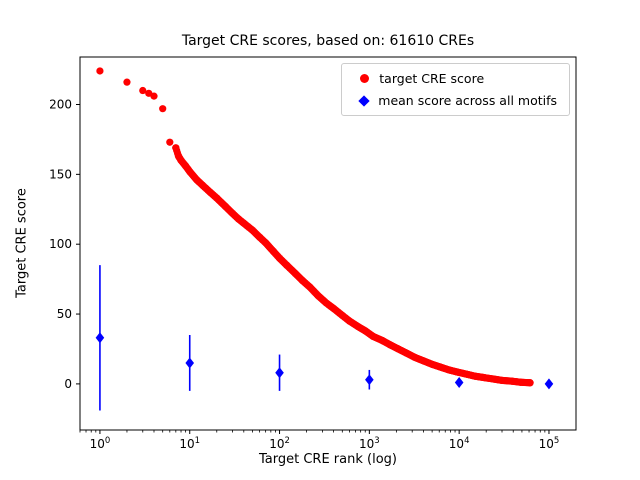  I want to click on blue-diamond-marker-icon, so click(364, 100).